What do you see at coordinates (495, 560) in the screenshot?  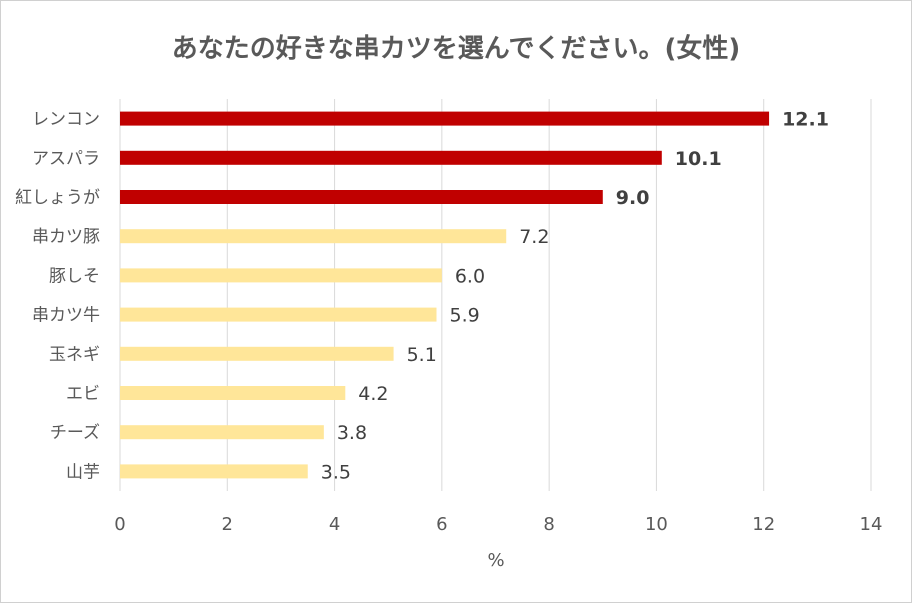 I see `x-axis-label: %` at bounding box center [495, 560].